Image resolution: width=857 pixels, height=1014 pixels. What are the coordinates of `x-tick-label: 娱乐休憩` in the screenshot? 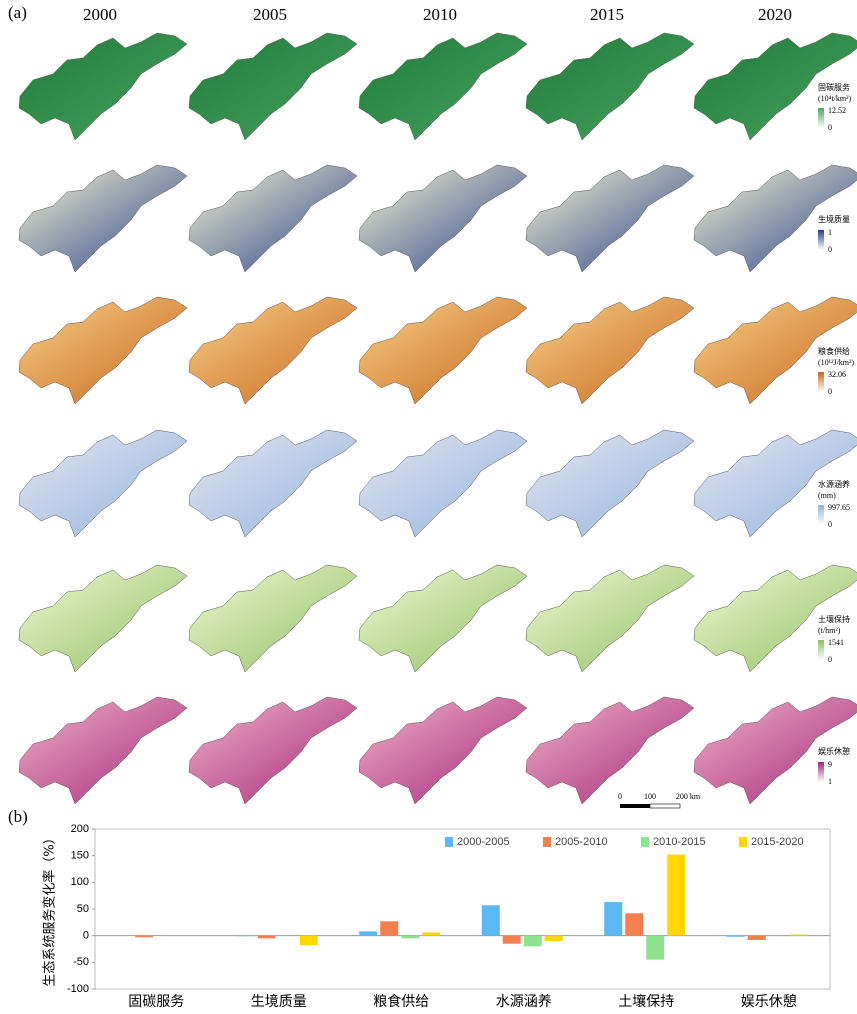 It's located at (769, 1001).